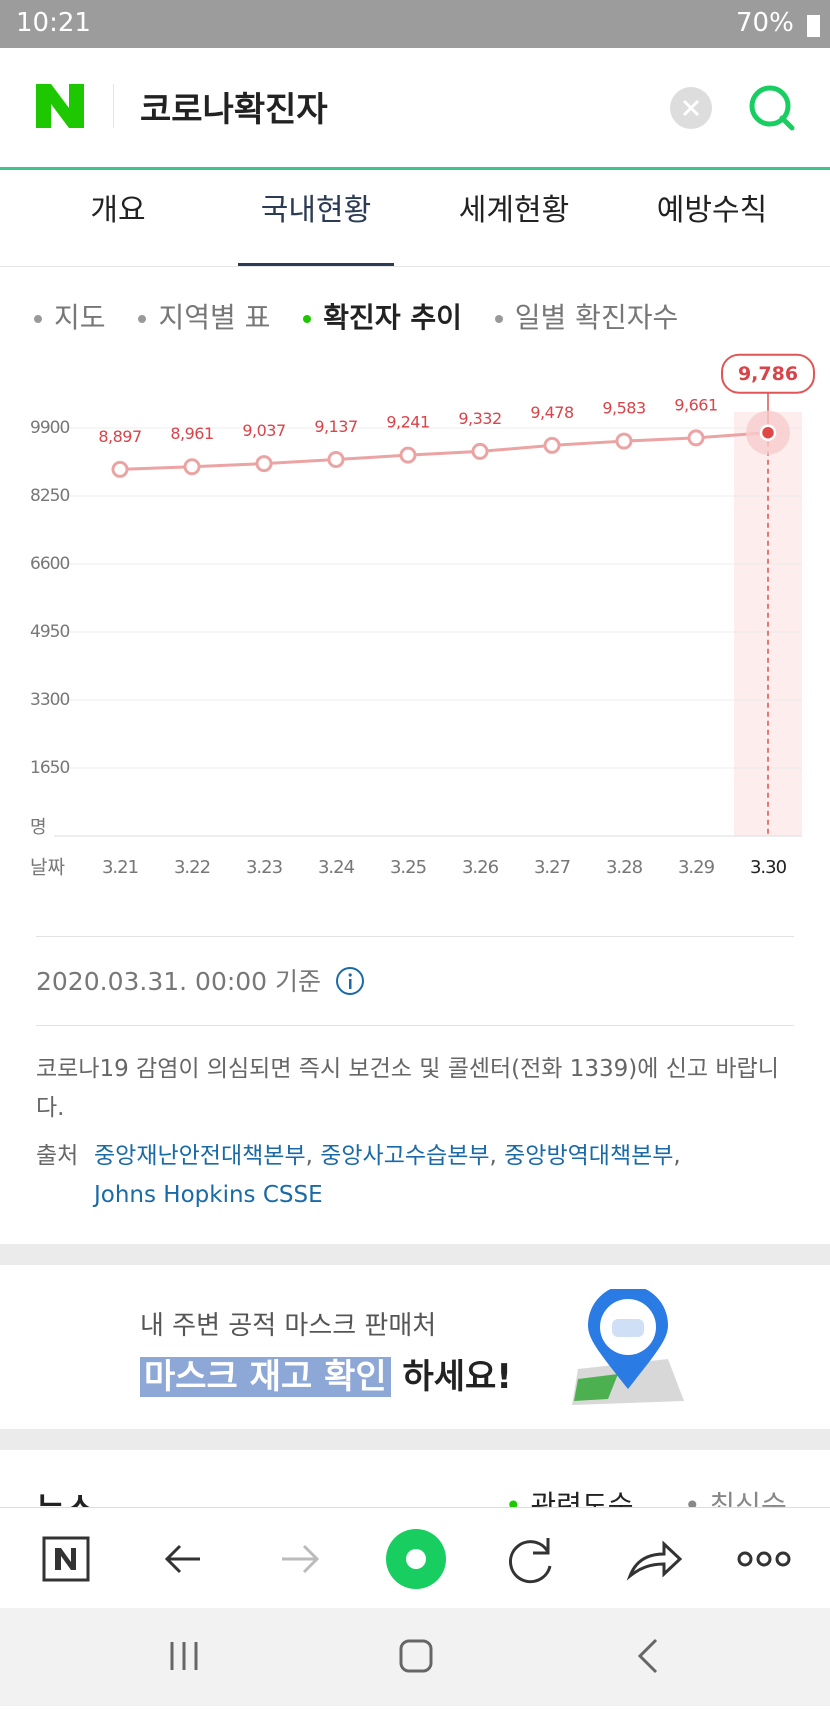 The height and width of the screenshot is (1710, 830). What do you see at coordinates (691, 108) in the screenshot?
I see `clear-button` at bounding box center [691, 108].